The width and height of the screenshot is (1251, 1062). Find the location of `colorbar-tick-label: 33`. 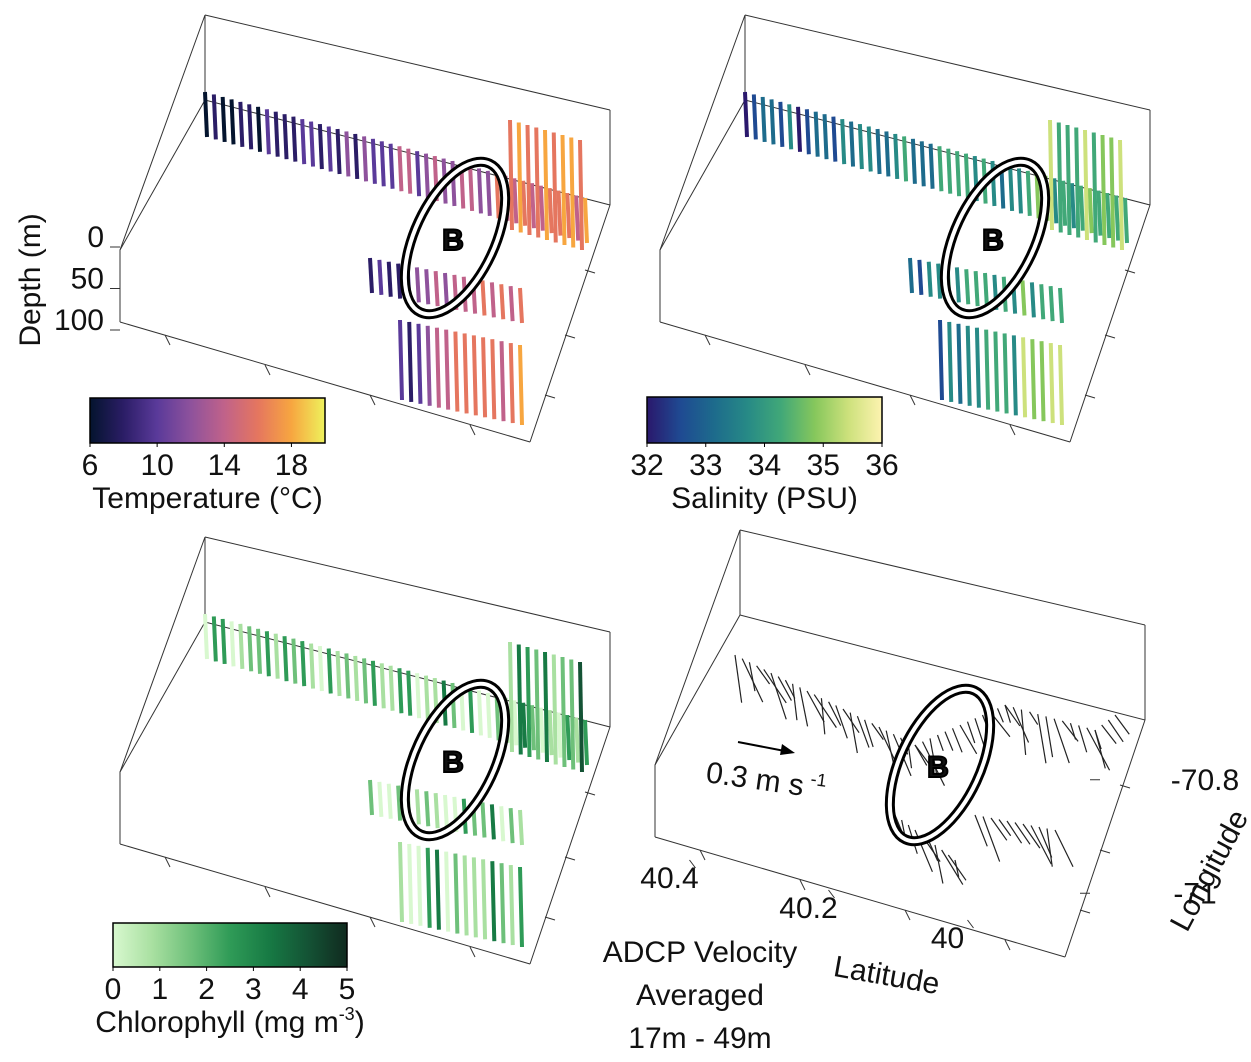

colorbar-tick-label: 33 is located at coordinates (705, 465).